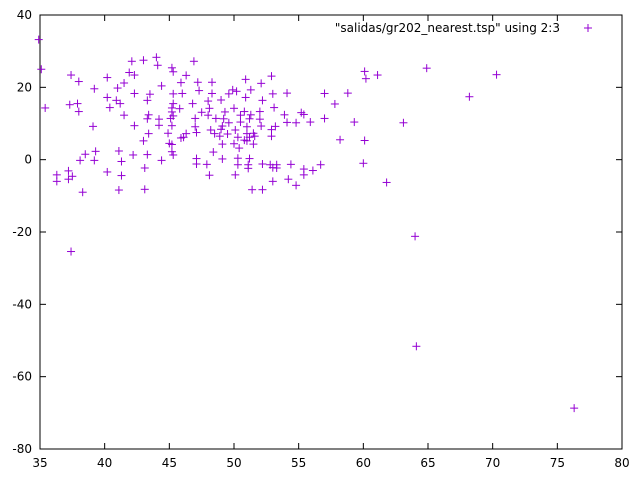 The image size is (640, 480). What do you see at coordinates (557, 463) in the screenshot?
I see `x-tick-label: 75` at bounding box center [557, 463].